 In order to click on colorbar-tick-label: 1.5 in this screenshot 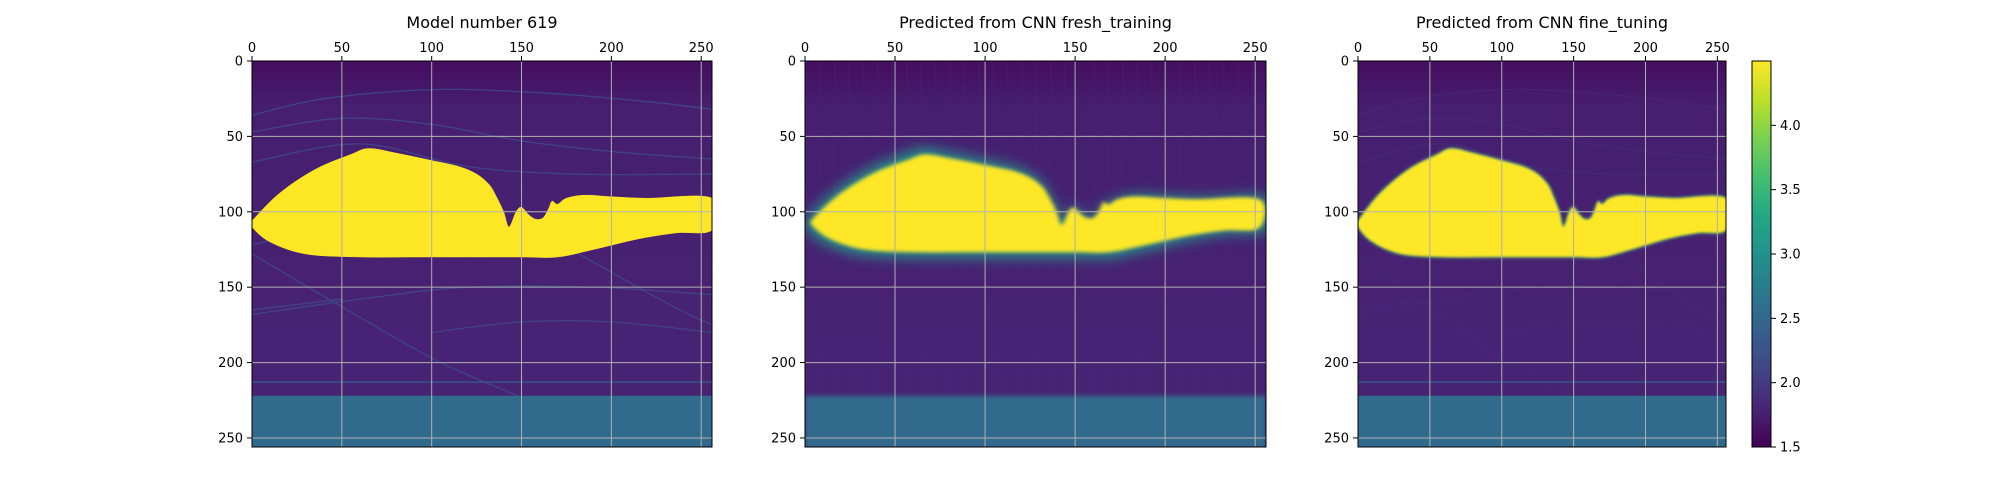, I will do `click(1790, 448)`.